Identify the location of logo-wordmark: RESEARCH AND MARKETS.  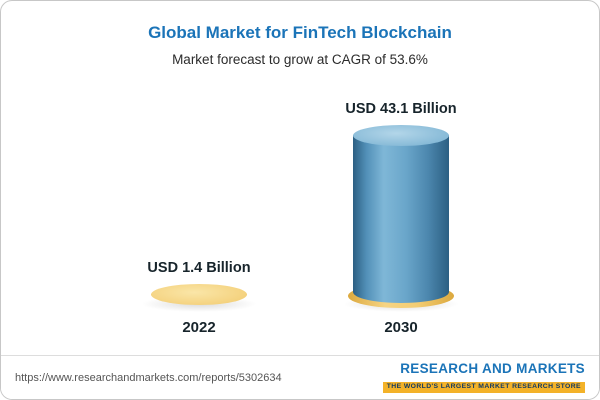
(492, 368).